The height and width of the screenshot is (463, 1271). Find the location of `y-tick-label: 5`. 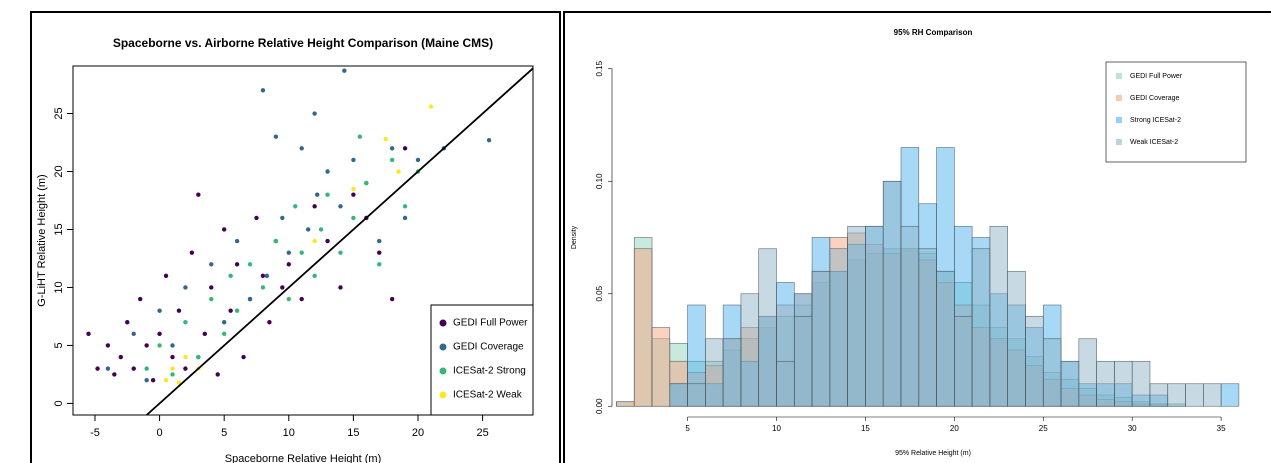

y-tick-label: 5 is located at coordinates (59, 345).